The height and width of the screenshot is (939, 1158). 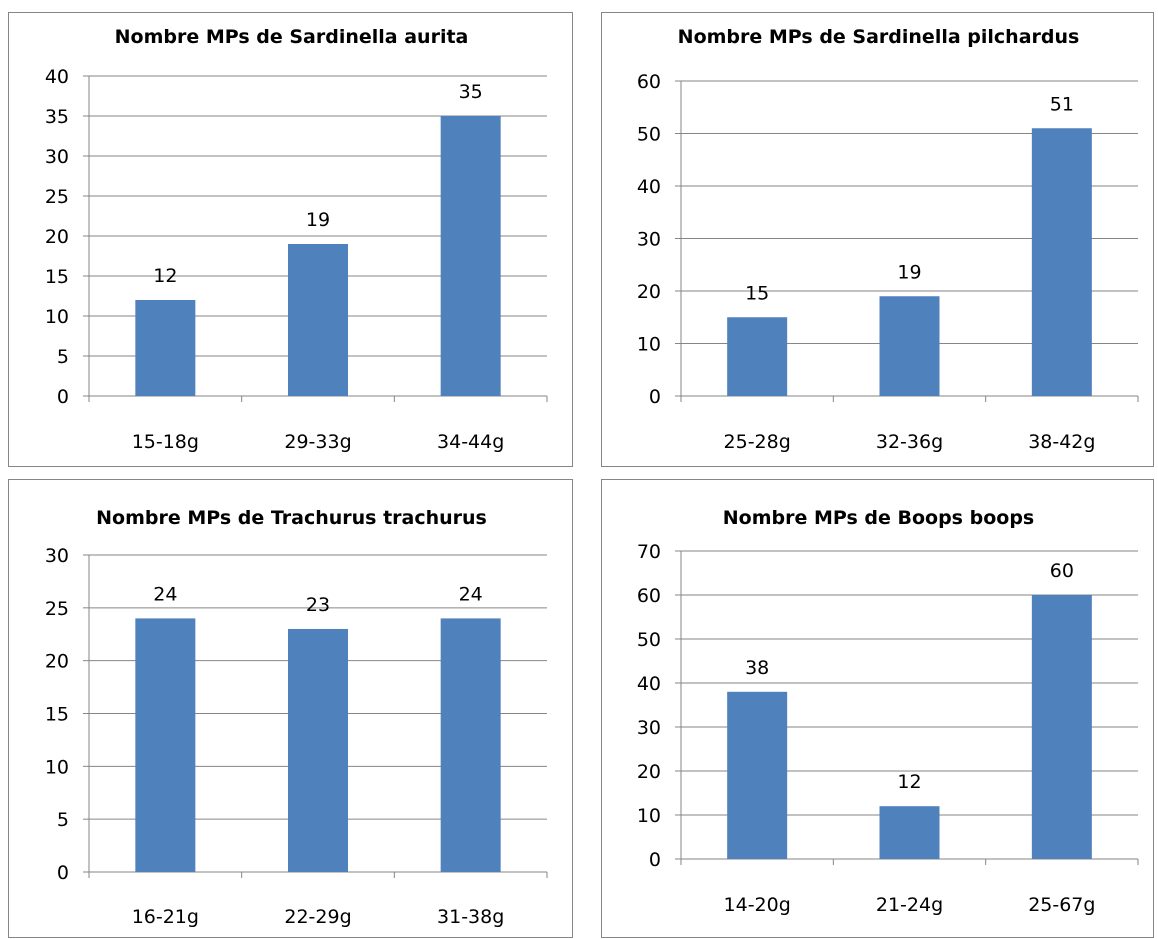 What do you see at coordinates (757, 905) in the screenshot?
I see `x-tick-label: 14-20g` at bounding box center [757, 905].